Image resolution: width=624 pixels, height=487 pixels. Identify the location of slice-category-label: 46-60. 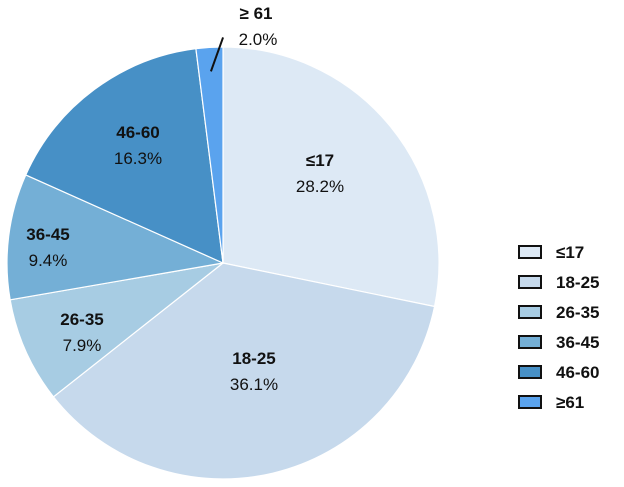
(137, 132).